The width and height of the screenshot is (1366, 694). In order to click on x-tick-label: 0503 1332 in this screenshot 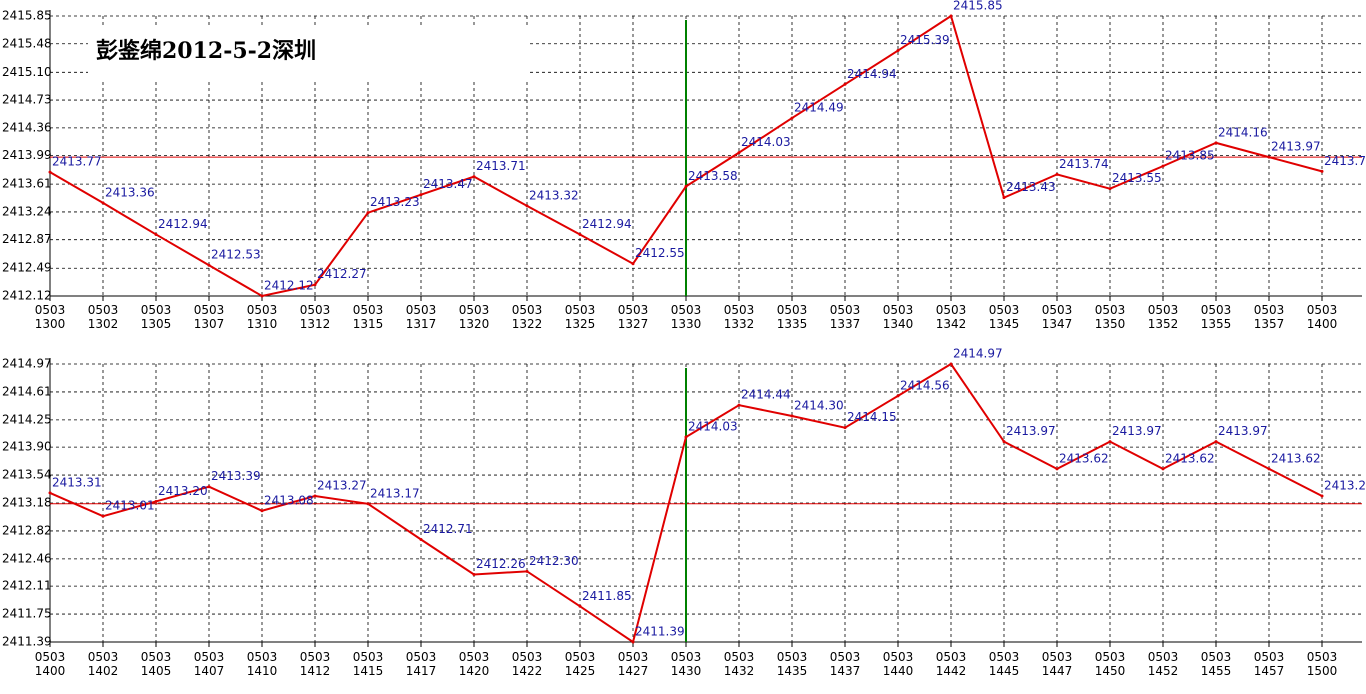, I will do `click(739, 317)`.